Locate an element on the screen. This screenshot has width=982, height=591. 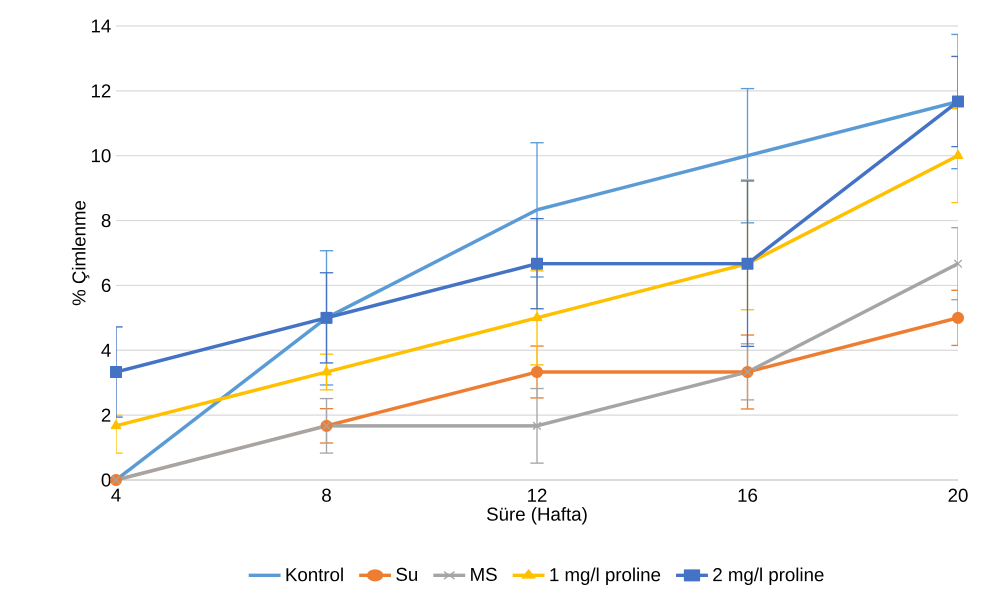
y-tick-label: 12 is located at coordinates (101, 91).